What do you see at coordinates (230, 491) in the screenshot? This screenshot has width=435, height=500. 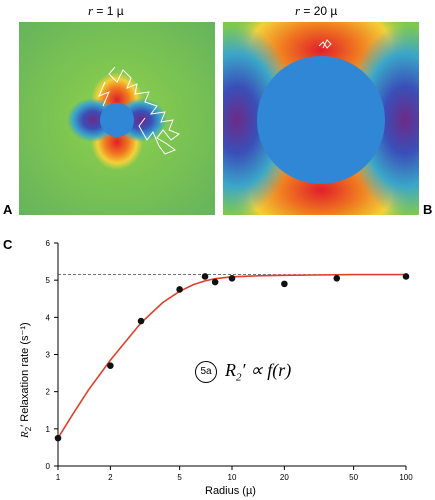 I see `x-axis-label: Radius (µ)` at bounding box center [230, 491].